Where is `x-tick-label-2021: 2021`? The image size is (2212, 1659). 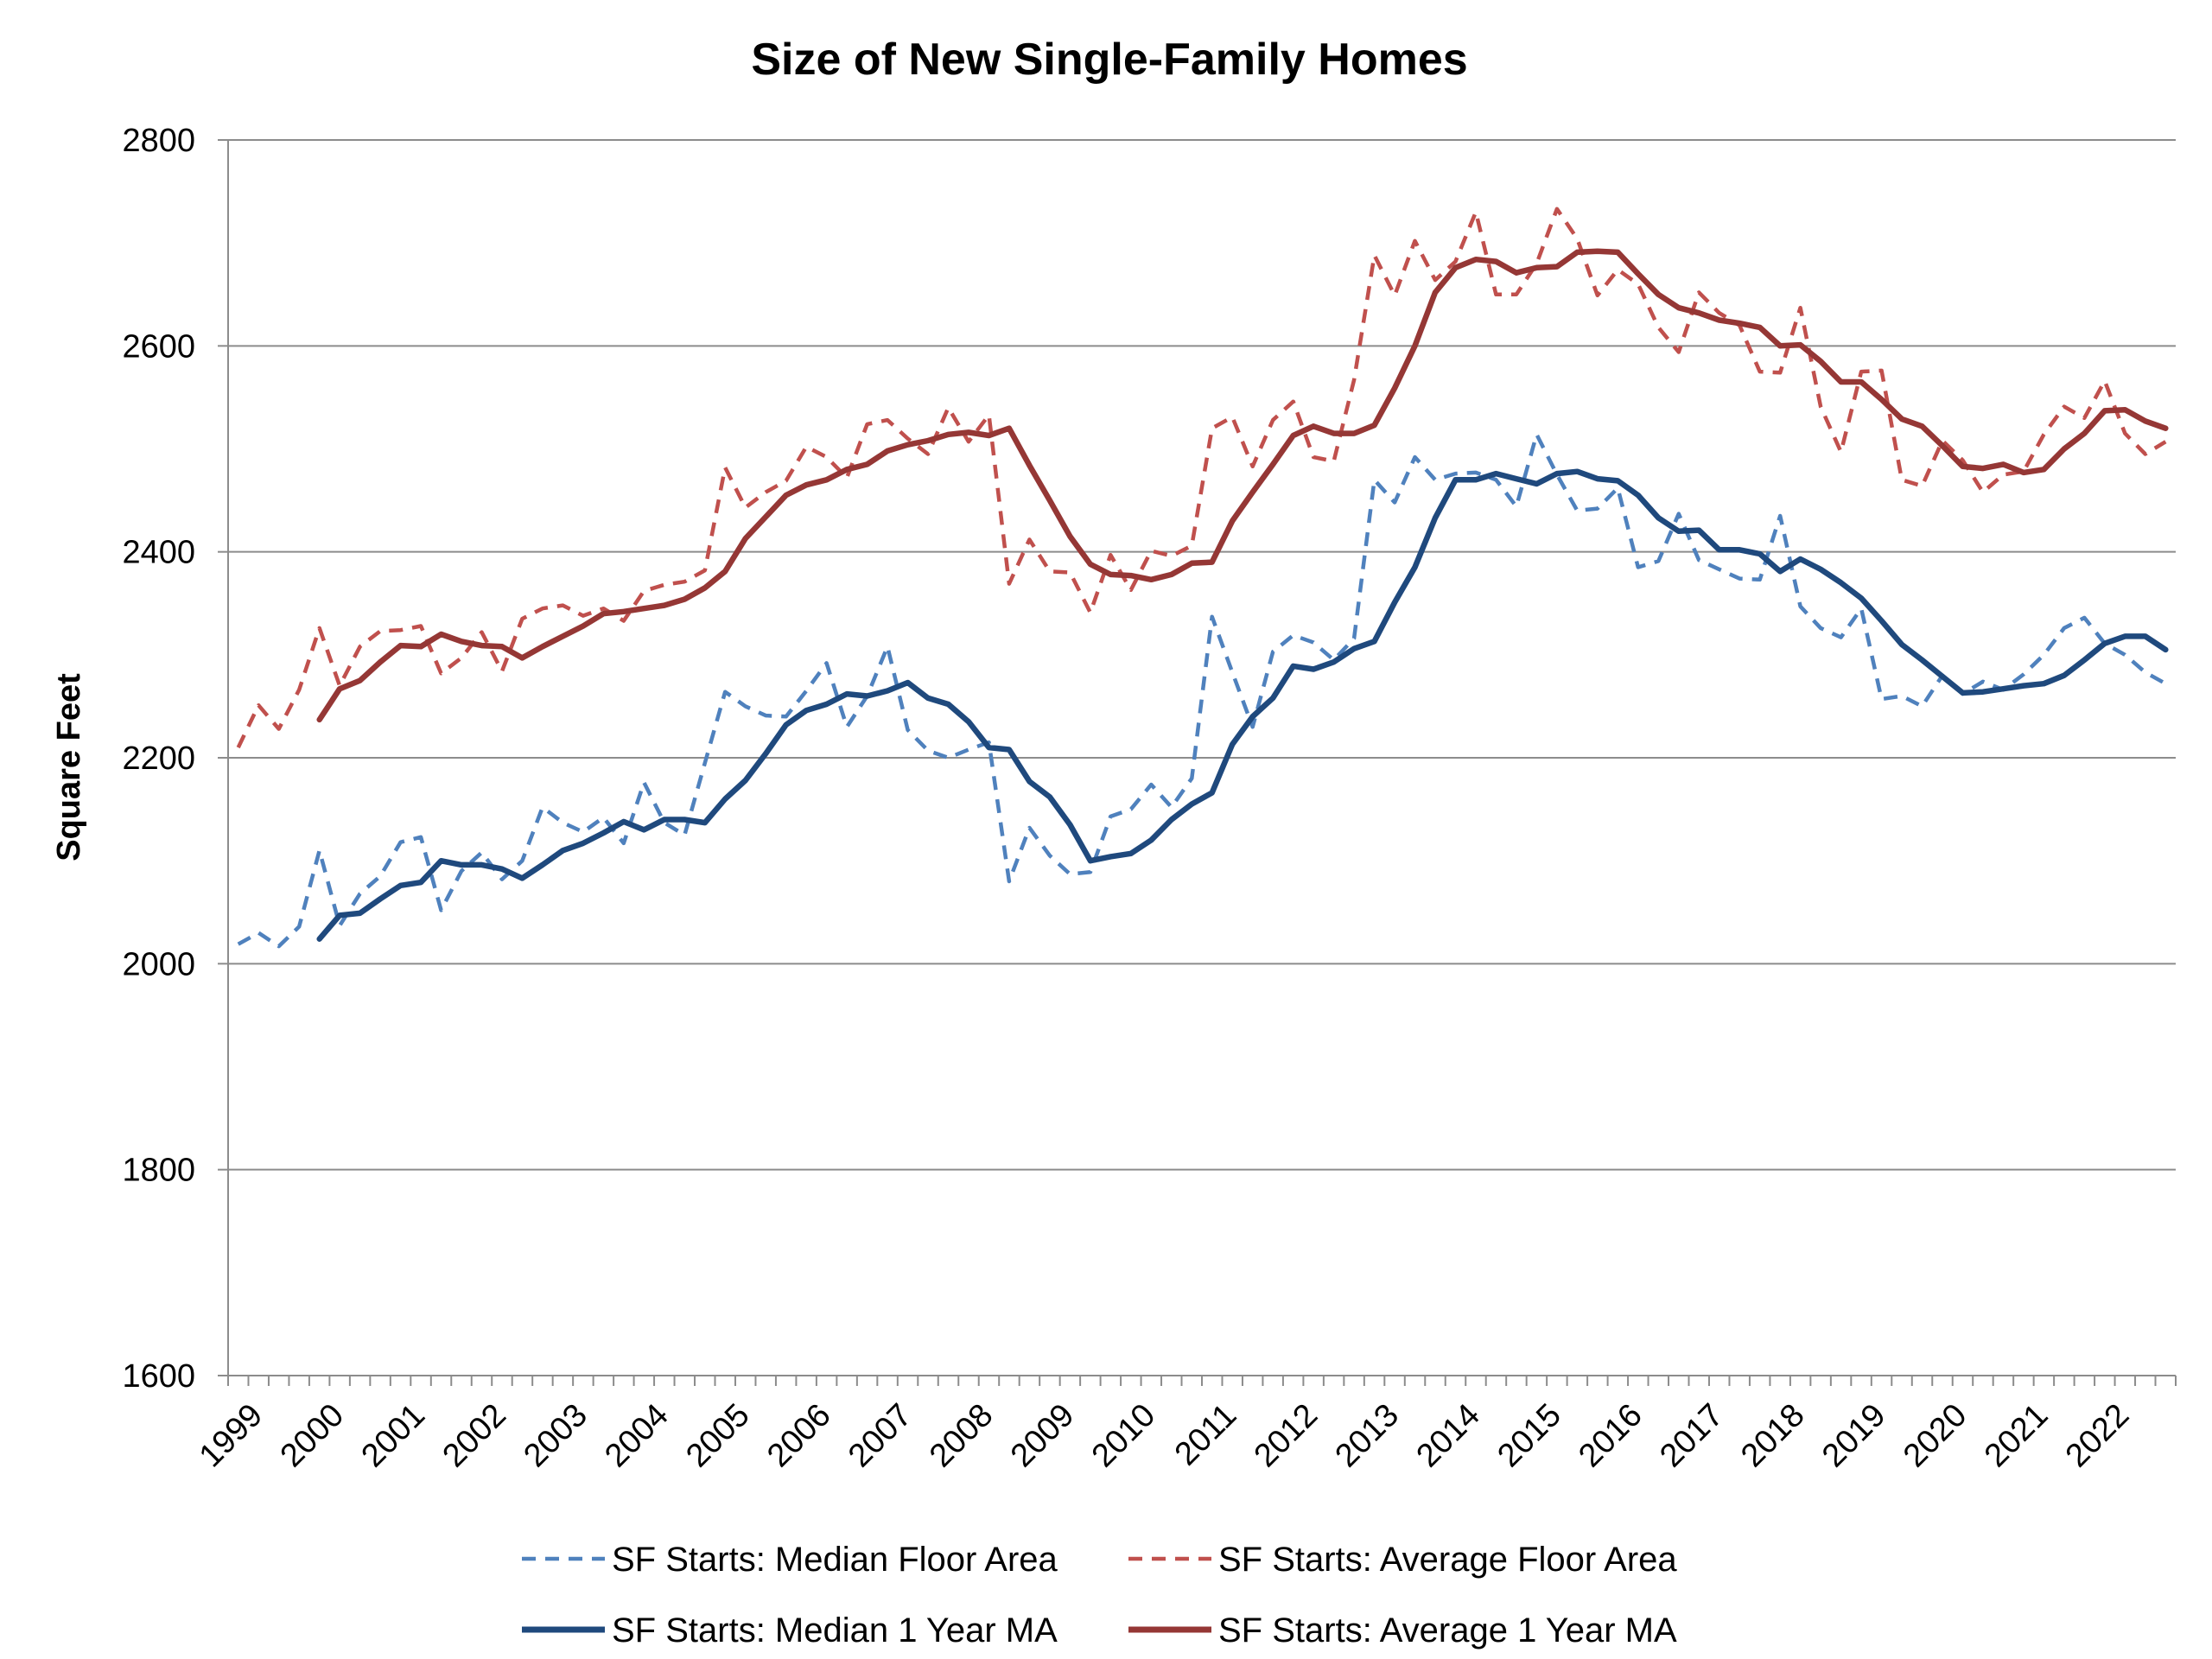 x-tick-label-2021: 2021 is located at coordinates (2016, 1435).